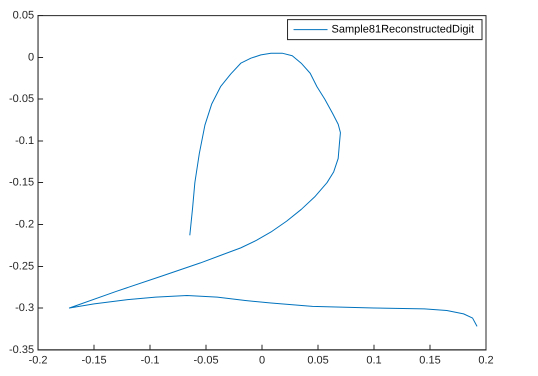 The height and width of the screenshot is (376, 538). Describe the element at coordinates (403, 30) in the screenshot. I see `legend-label: Sample81ReconstructedDigit` at that location.